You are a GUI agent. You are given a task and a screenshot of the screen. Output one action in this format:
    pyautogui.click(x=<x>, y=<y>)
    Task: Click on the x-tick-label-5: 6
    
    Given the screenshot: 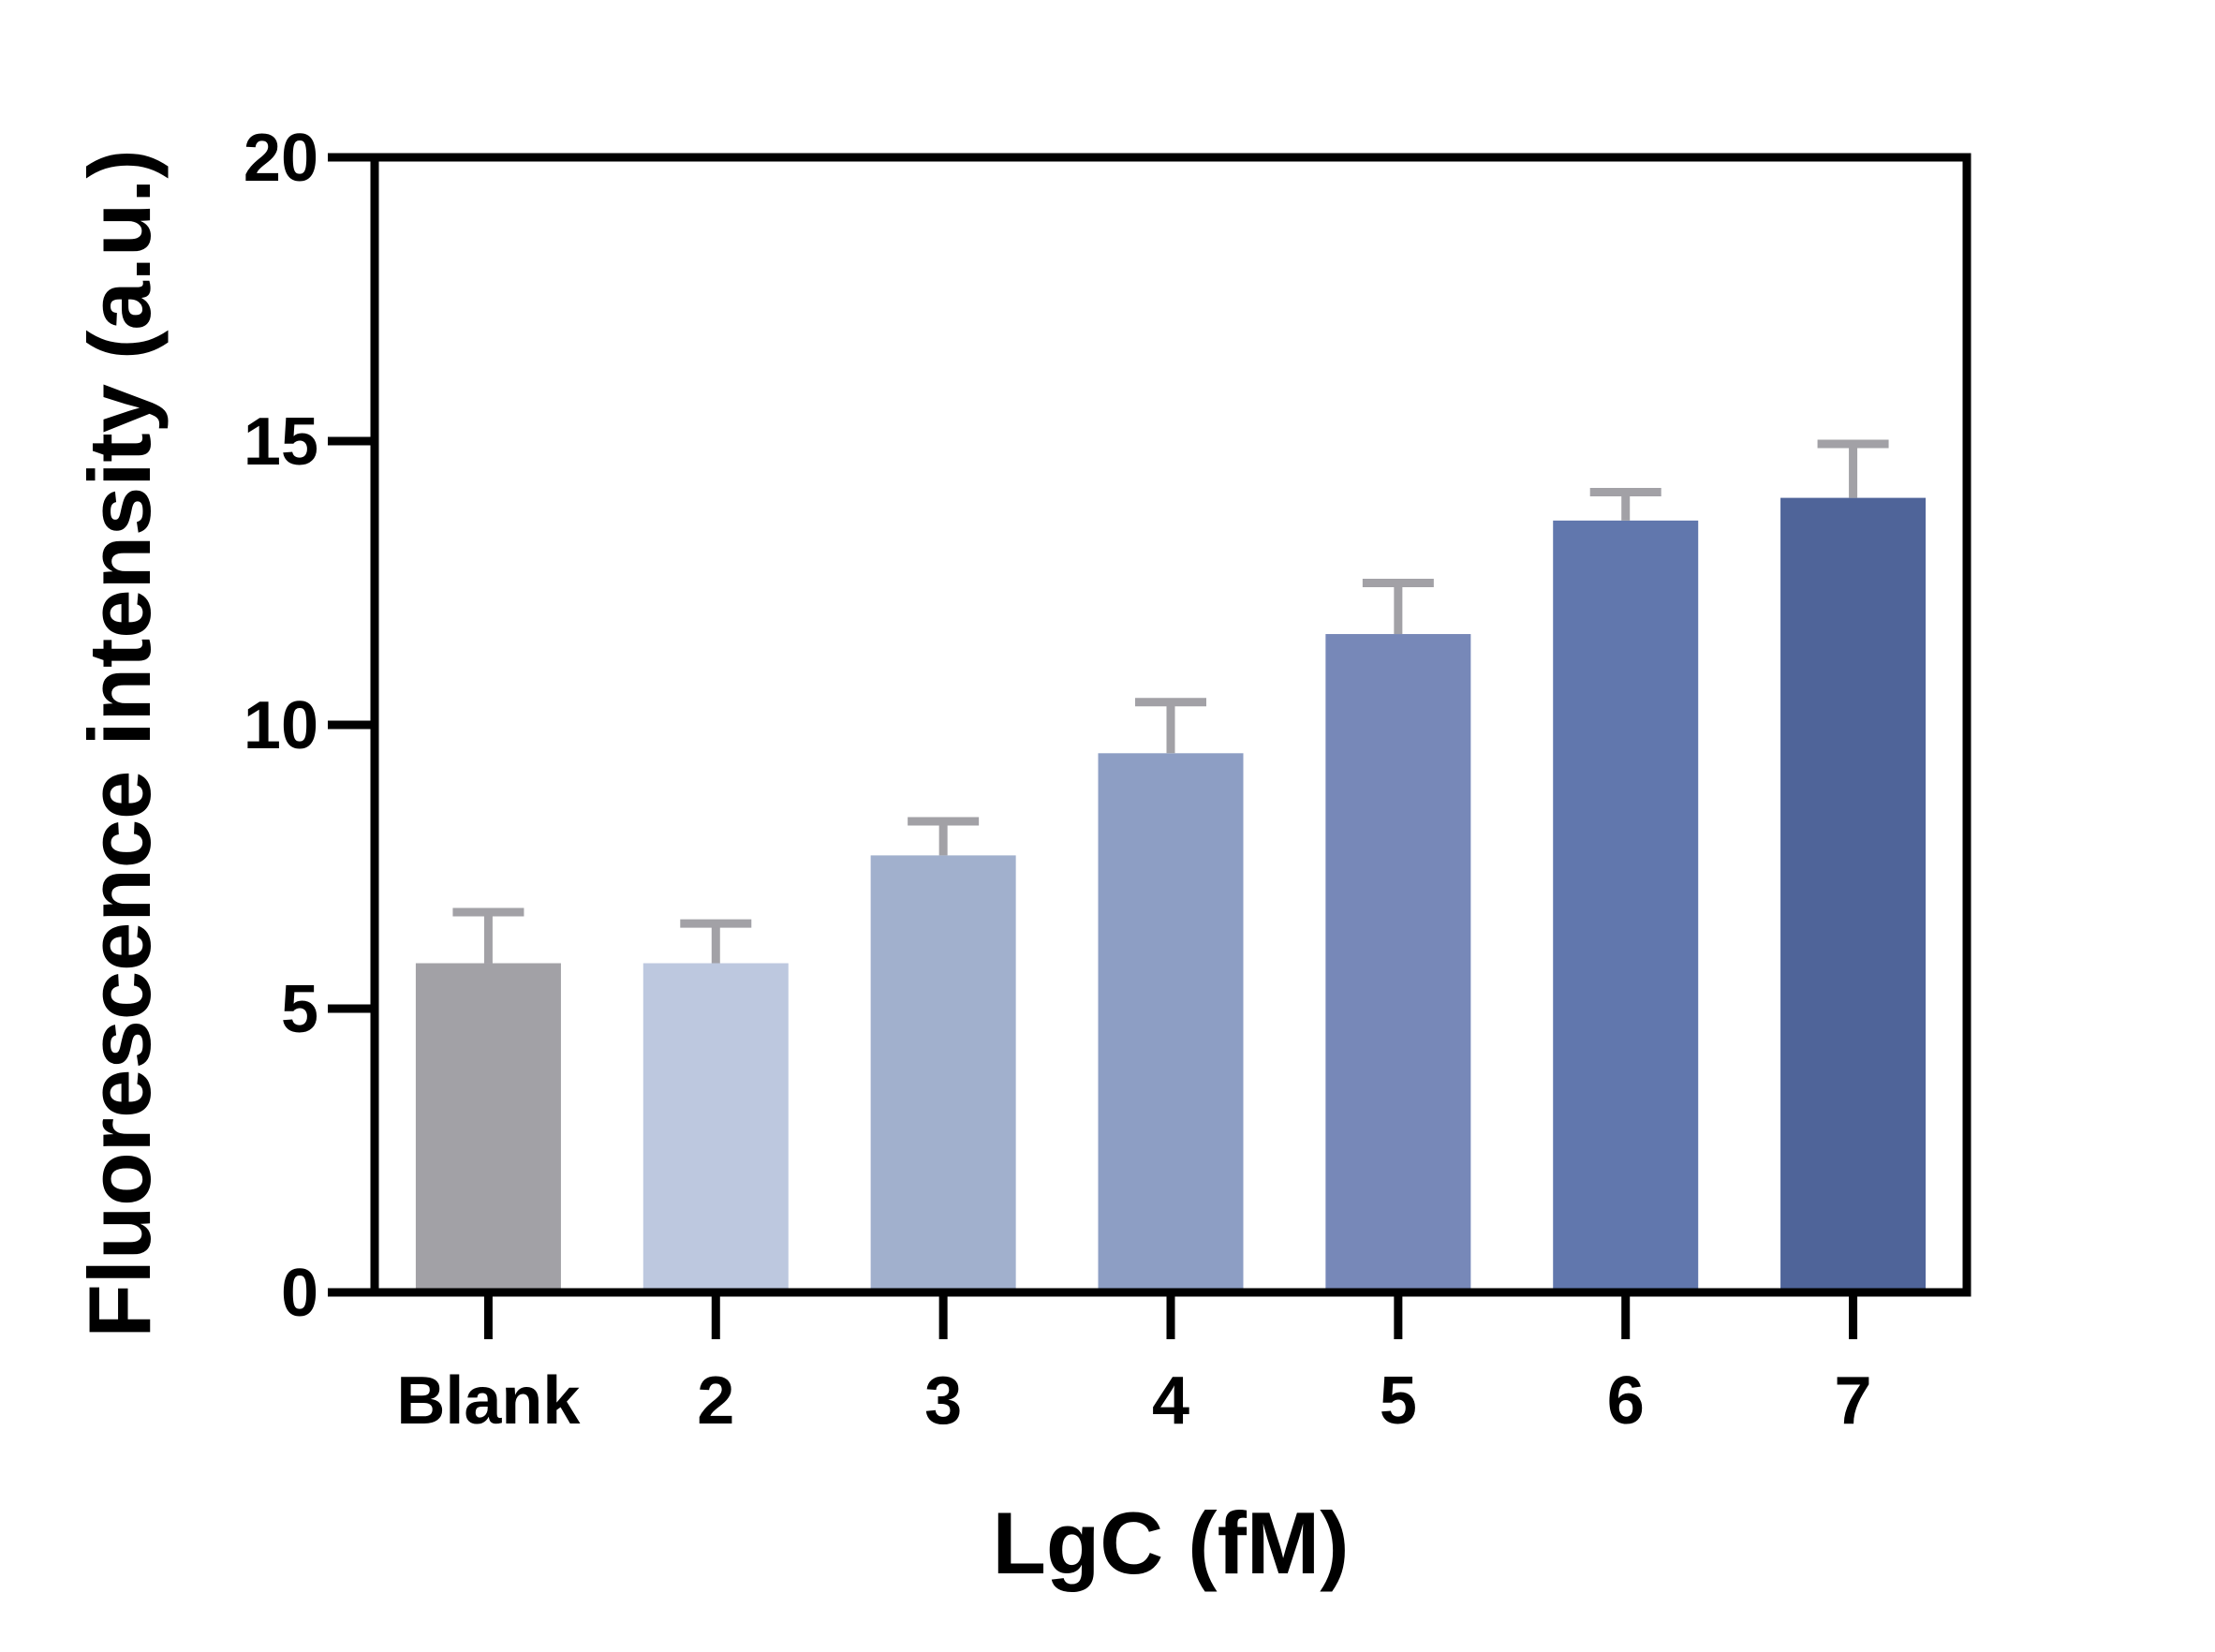 What is the action you would take?
    pyautogui.click(x=1626, y=1401)
    